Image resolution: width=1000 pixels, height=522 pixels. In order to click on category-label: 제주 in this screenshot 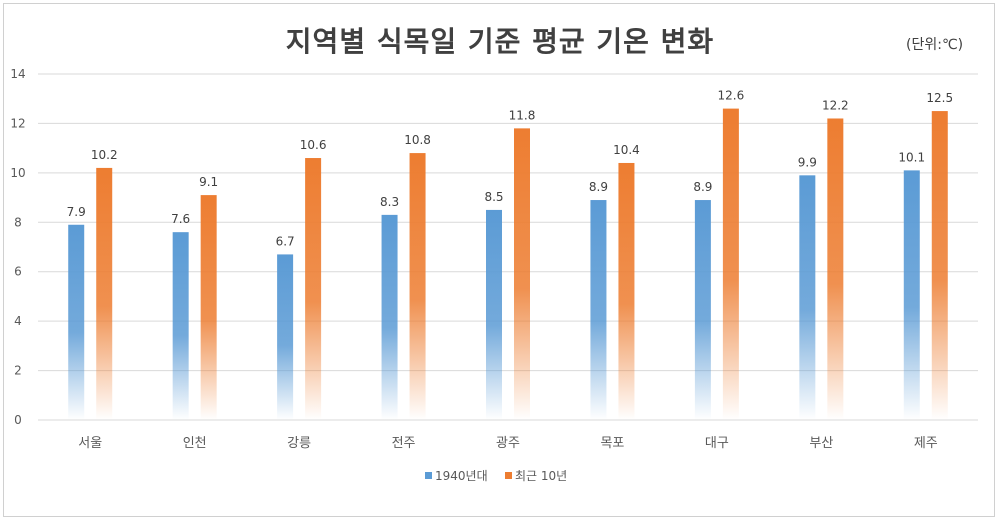, I will do `click(926, 443)`.